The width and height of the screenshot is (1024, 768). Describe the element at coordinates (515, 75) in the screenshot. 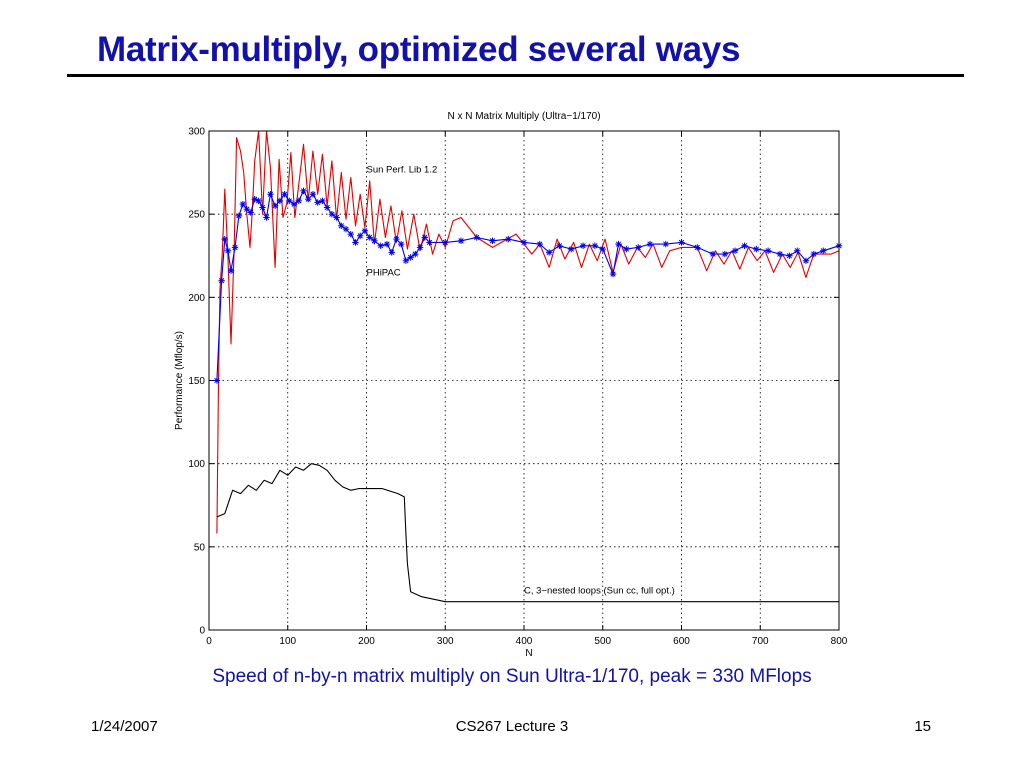

I see `title-underline` at that location.